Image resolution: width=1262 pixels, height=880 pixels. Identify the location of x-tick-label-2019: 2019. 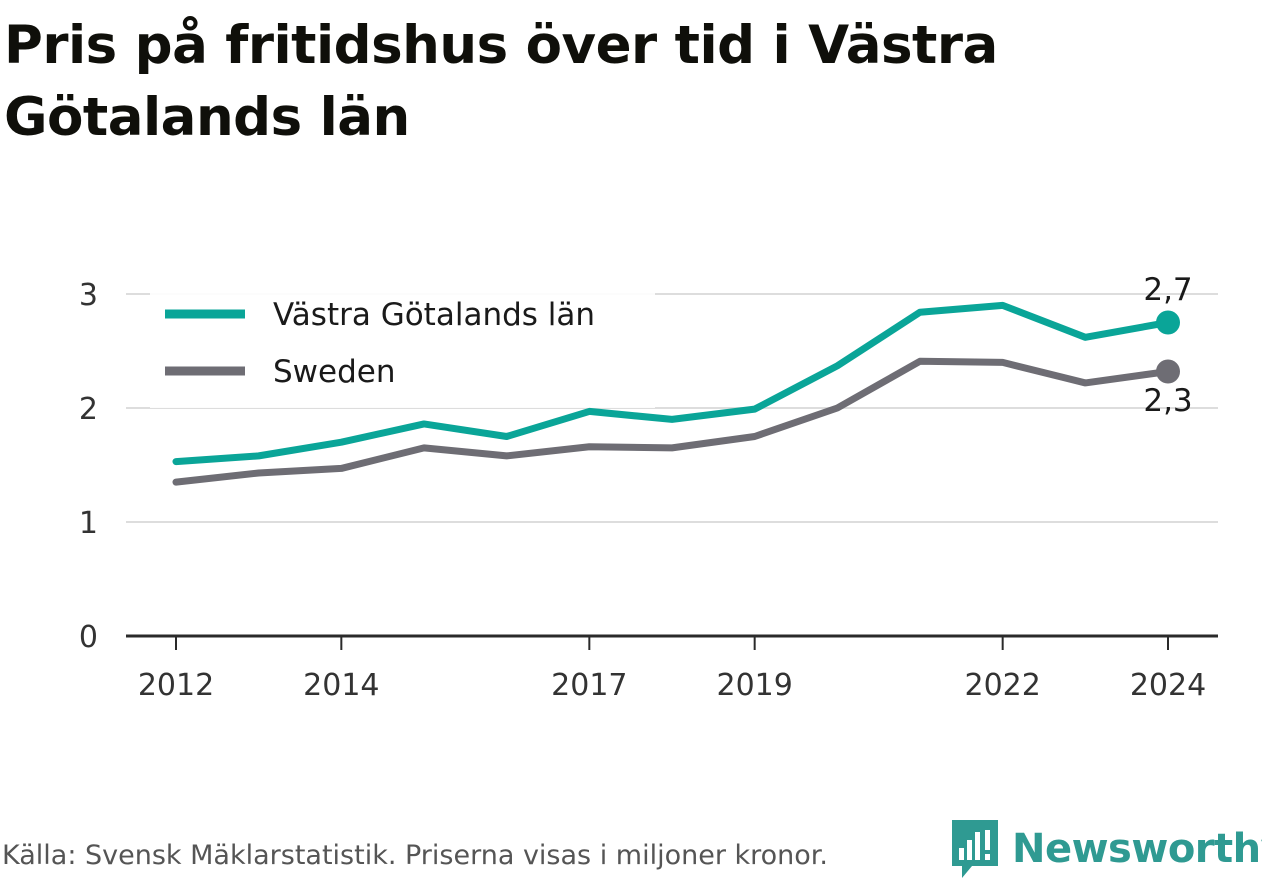
(754, 685).